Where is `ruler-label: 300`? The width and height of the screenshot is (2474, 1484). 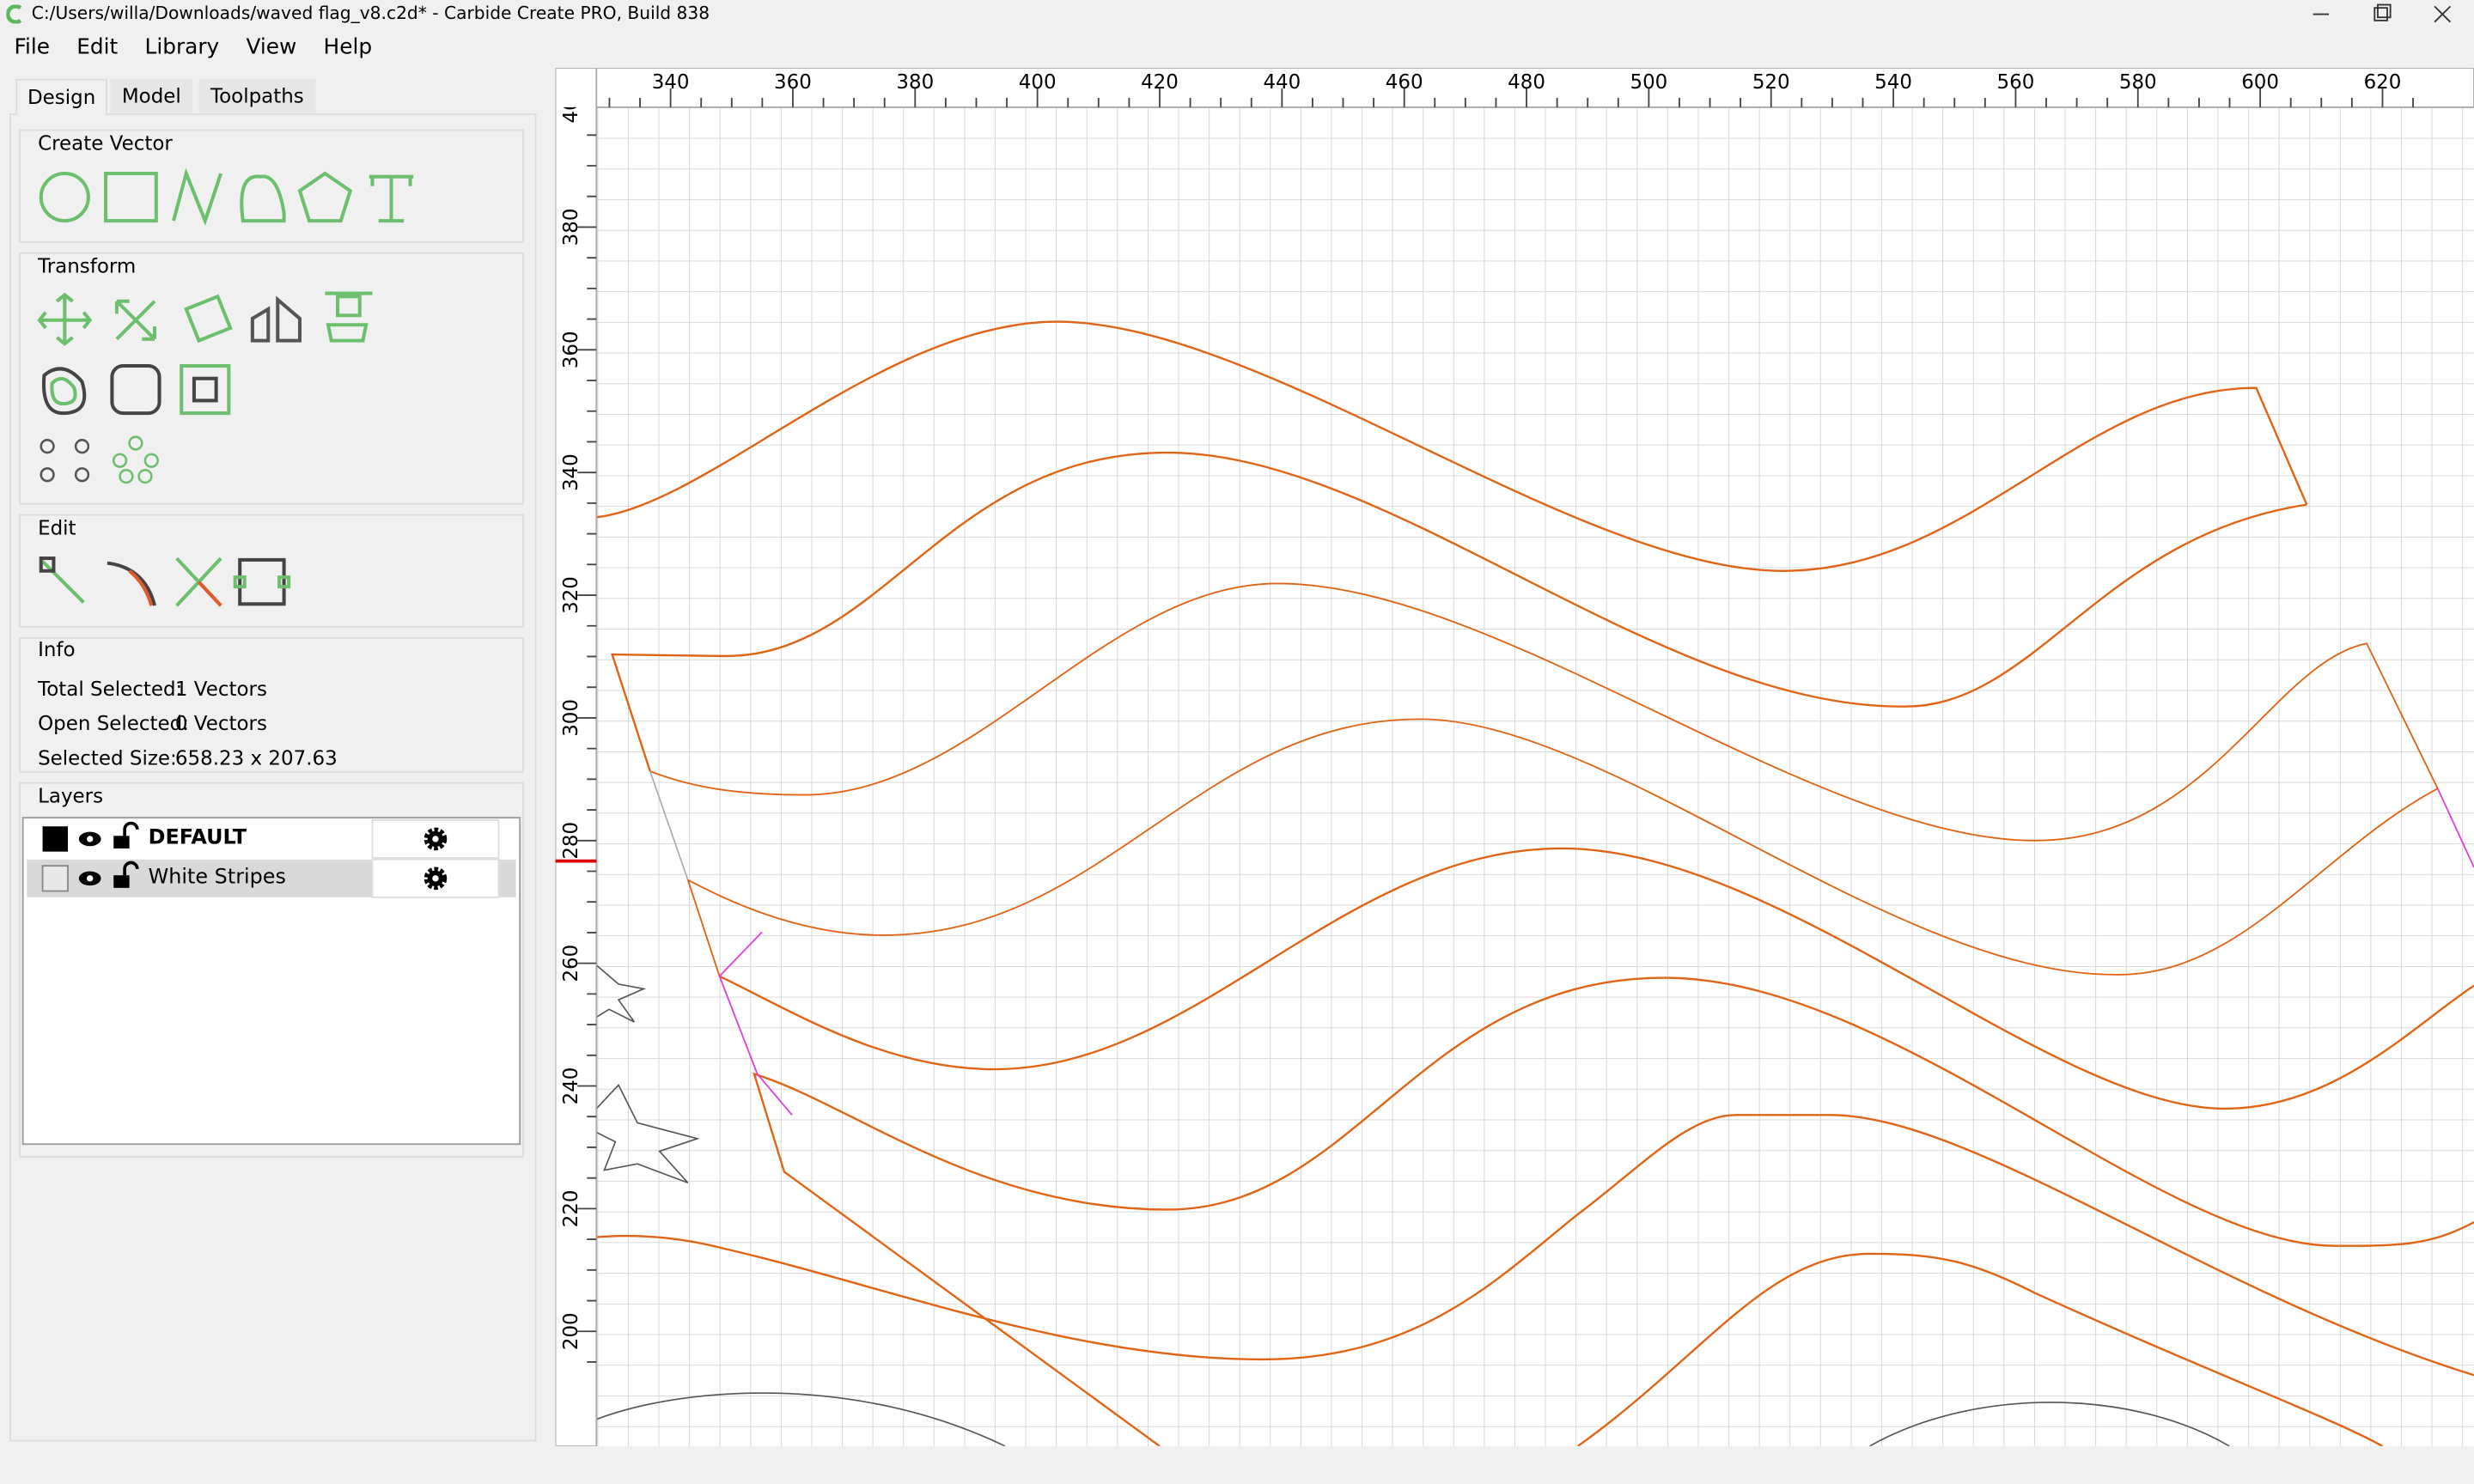 ruler-label: 300 is located at coordinates (571, 718).